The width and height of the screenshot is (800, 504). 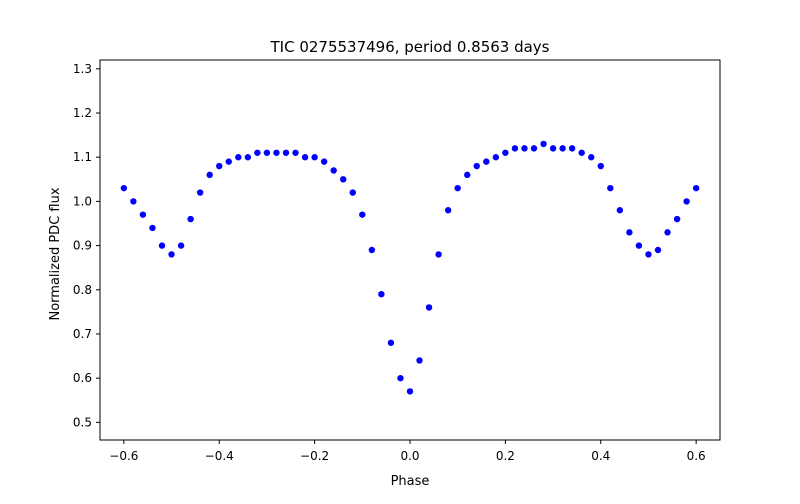 What do you see at coordinates (82, 334) in the screenshot?
I see `y-tick-label: 0.7` at bounding box center [82, 334].